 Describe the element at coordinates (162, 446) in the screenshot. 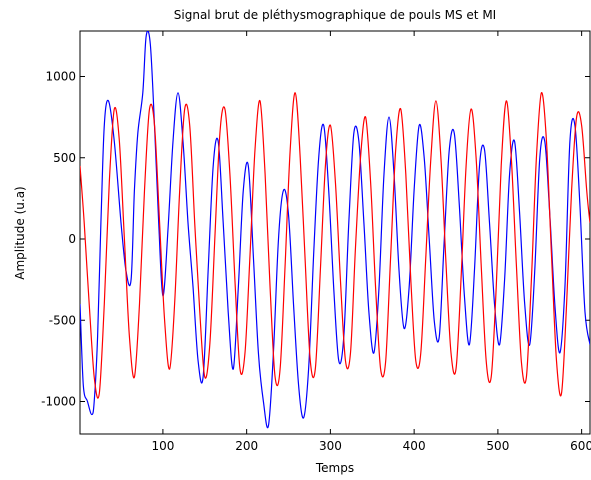

I see `x-tick-label: 100` at that location.